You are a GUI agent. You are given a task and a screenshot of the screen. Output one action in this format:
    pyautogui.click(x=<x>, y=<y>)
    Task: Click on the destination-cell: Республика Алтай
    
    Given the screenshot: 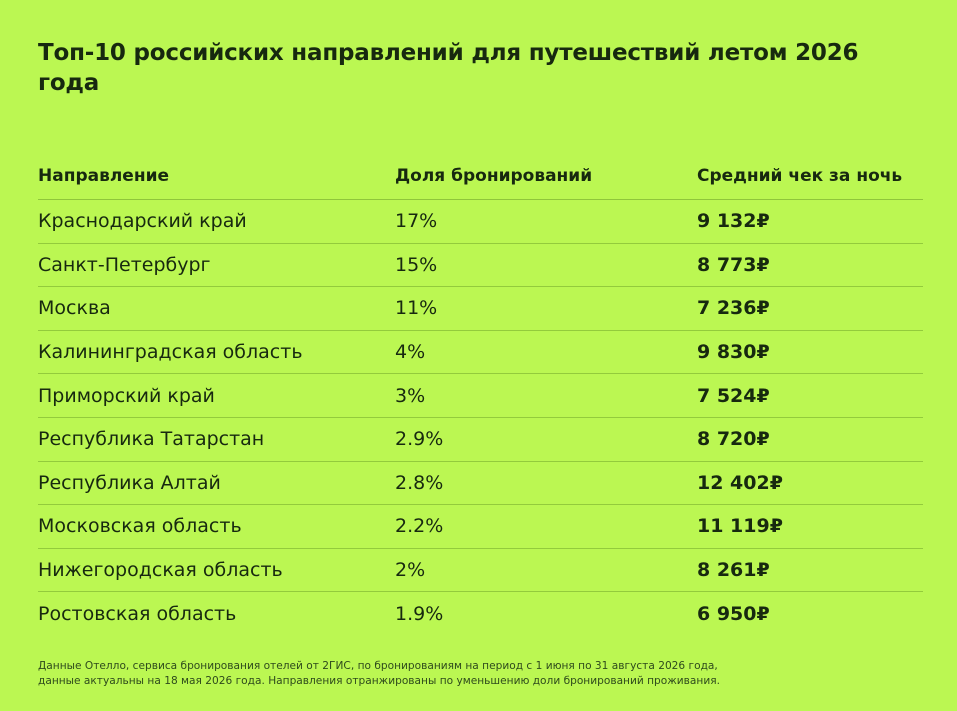 What is the action you would take?
    pyautogui.click(x=129, y=482)
    